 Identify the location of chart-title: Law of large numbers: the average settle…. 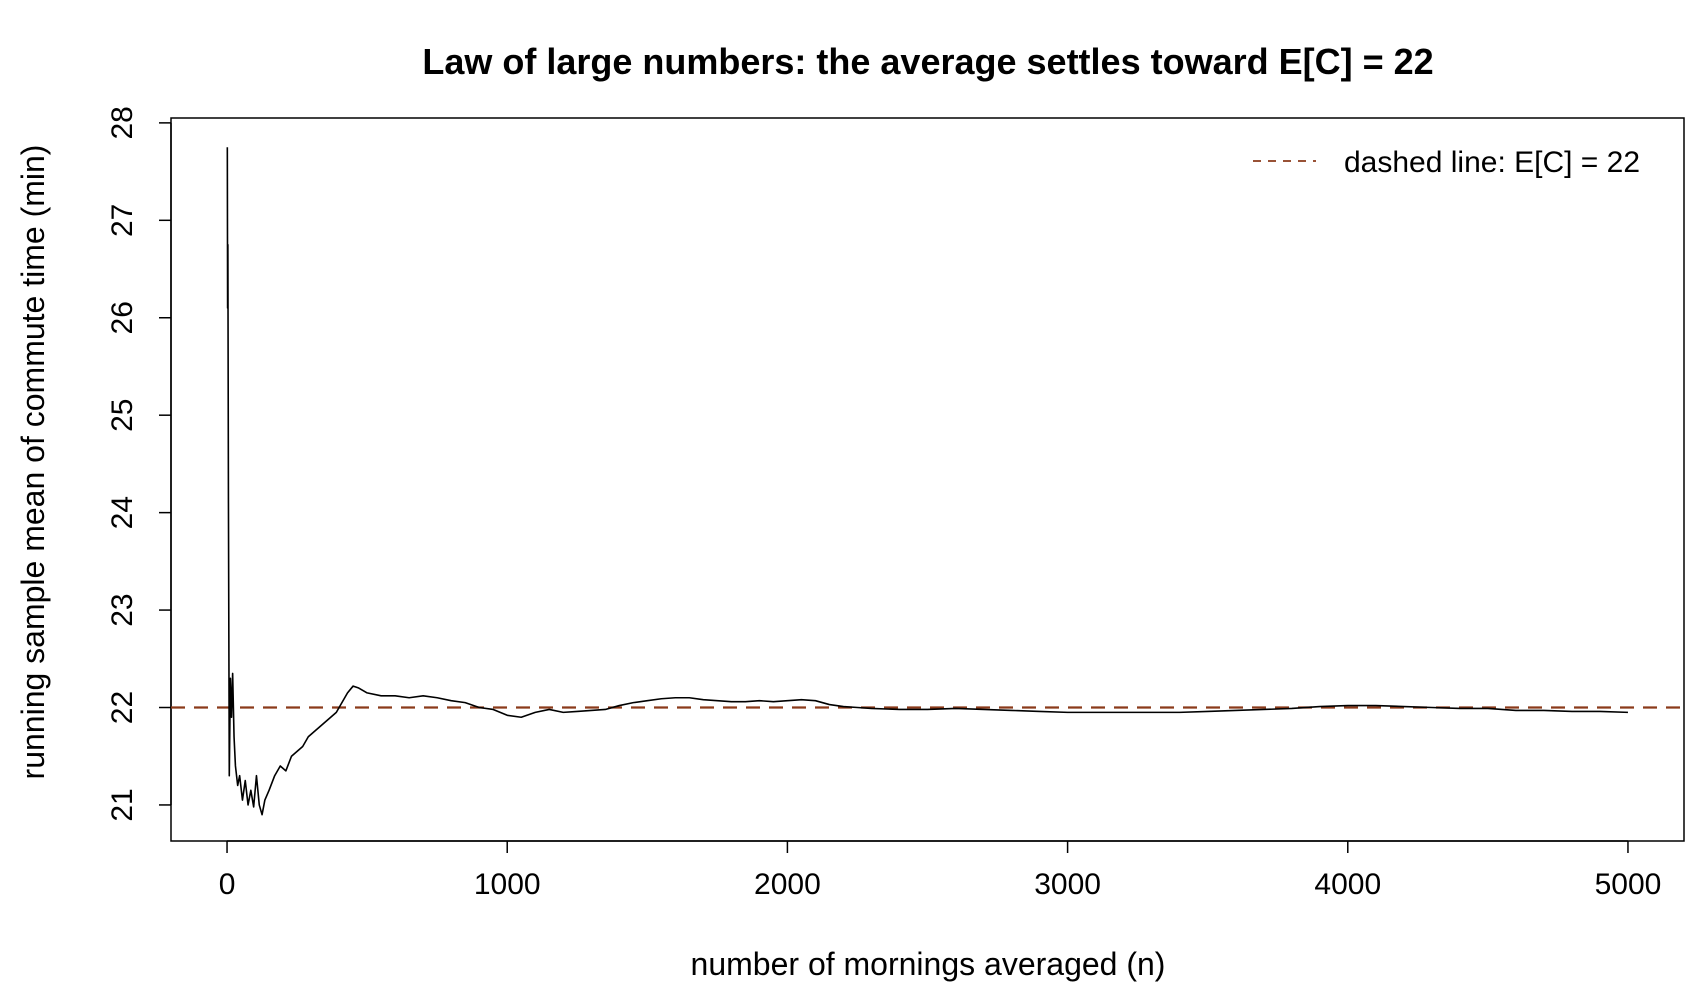
(927, 61).